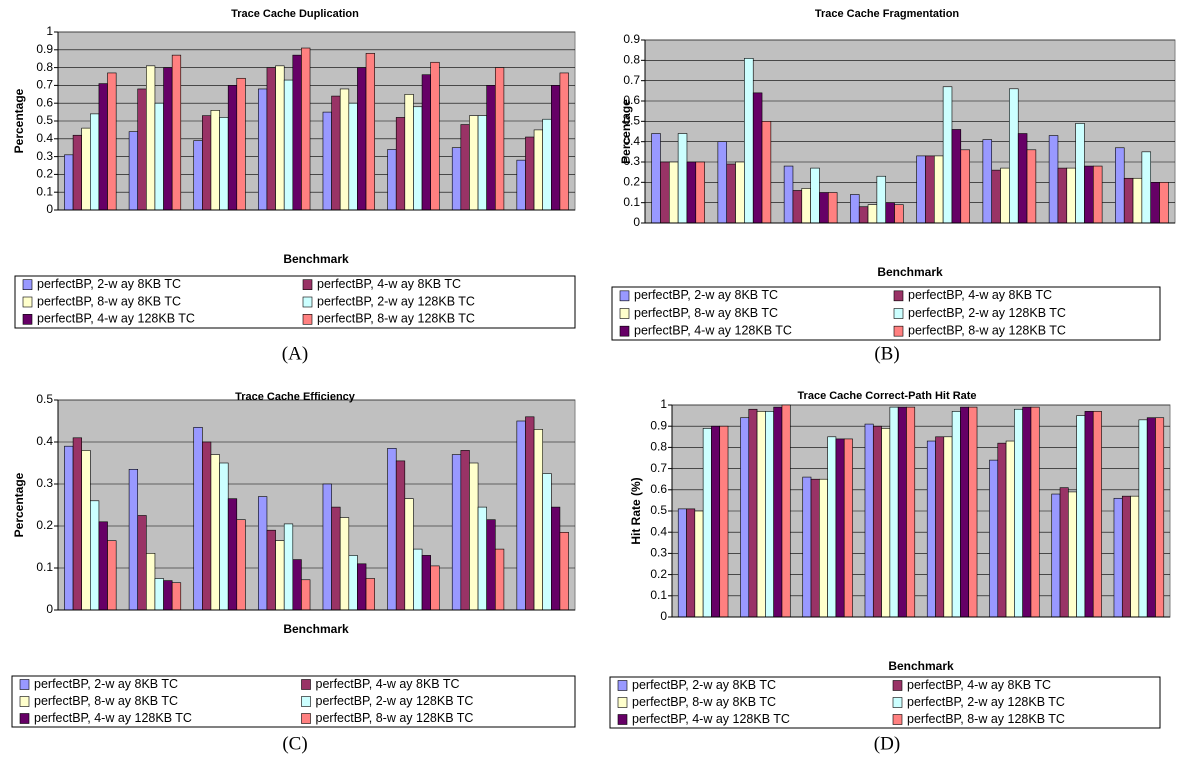 The height and width of the screenshot is (763, 1185). I want to click on panel-label: (B), so click(886, 353).